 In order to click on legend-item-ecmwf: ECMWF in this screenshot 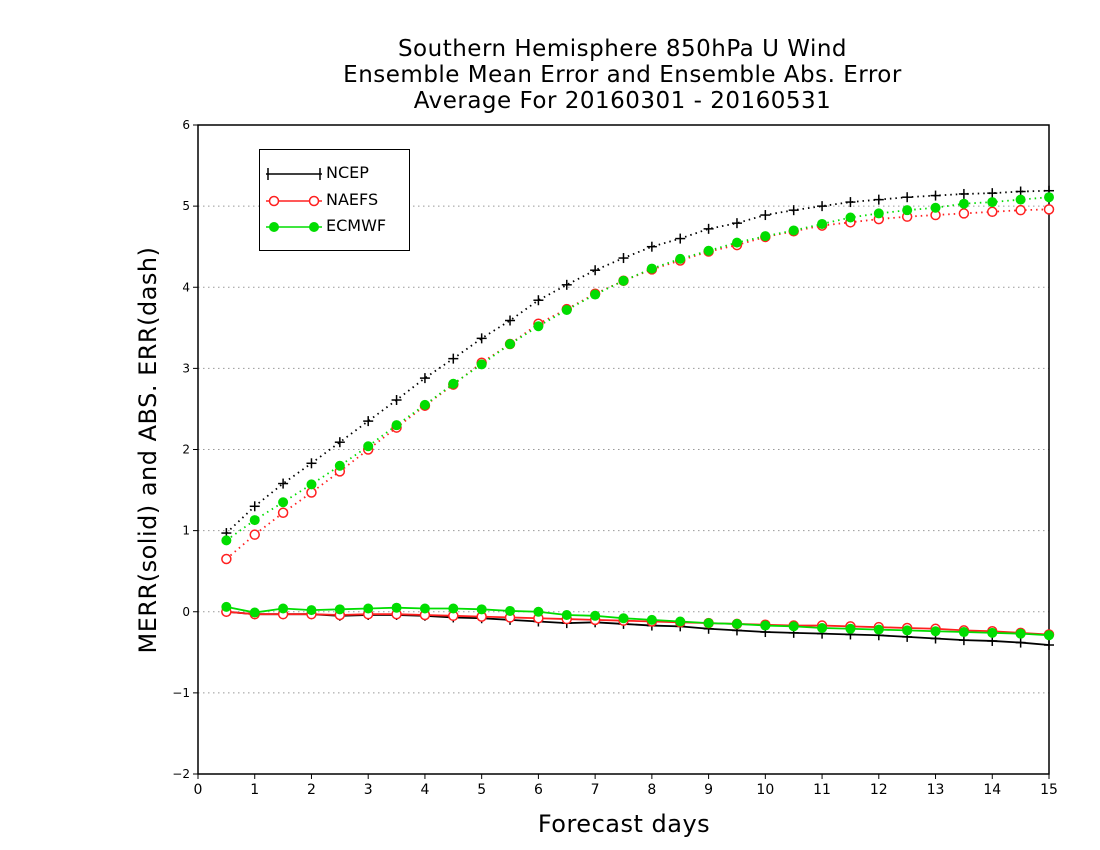, I will do `click(334, 227)`.